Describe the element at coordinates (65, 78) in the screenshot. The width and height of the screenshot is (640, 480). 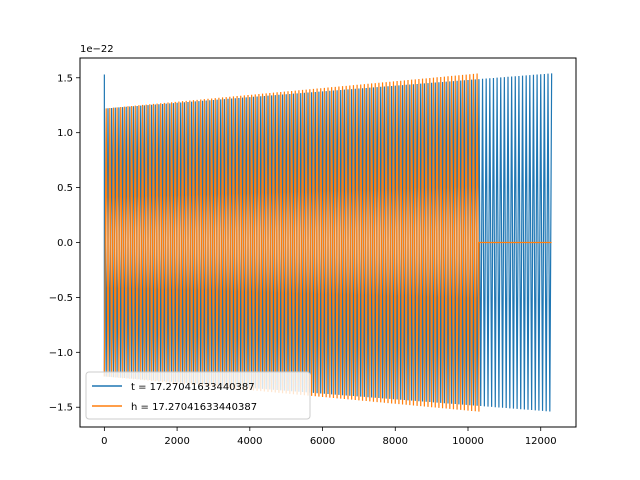
I see `y-tick-label: 1.5` at that location.